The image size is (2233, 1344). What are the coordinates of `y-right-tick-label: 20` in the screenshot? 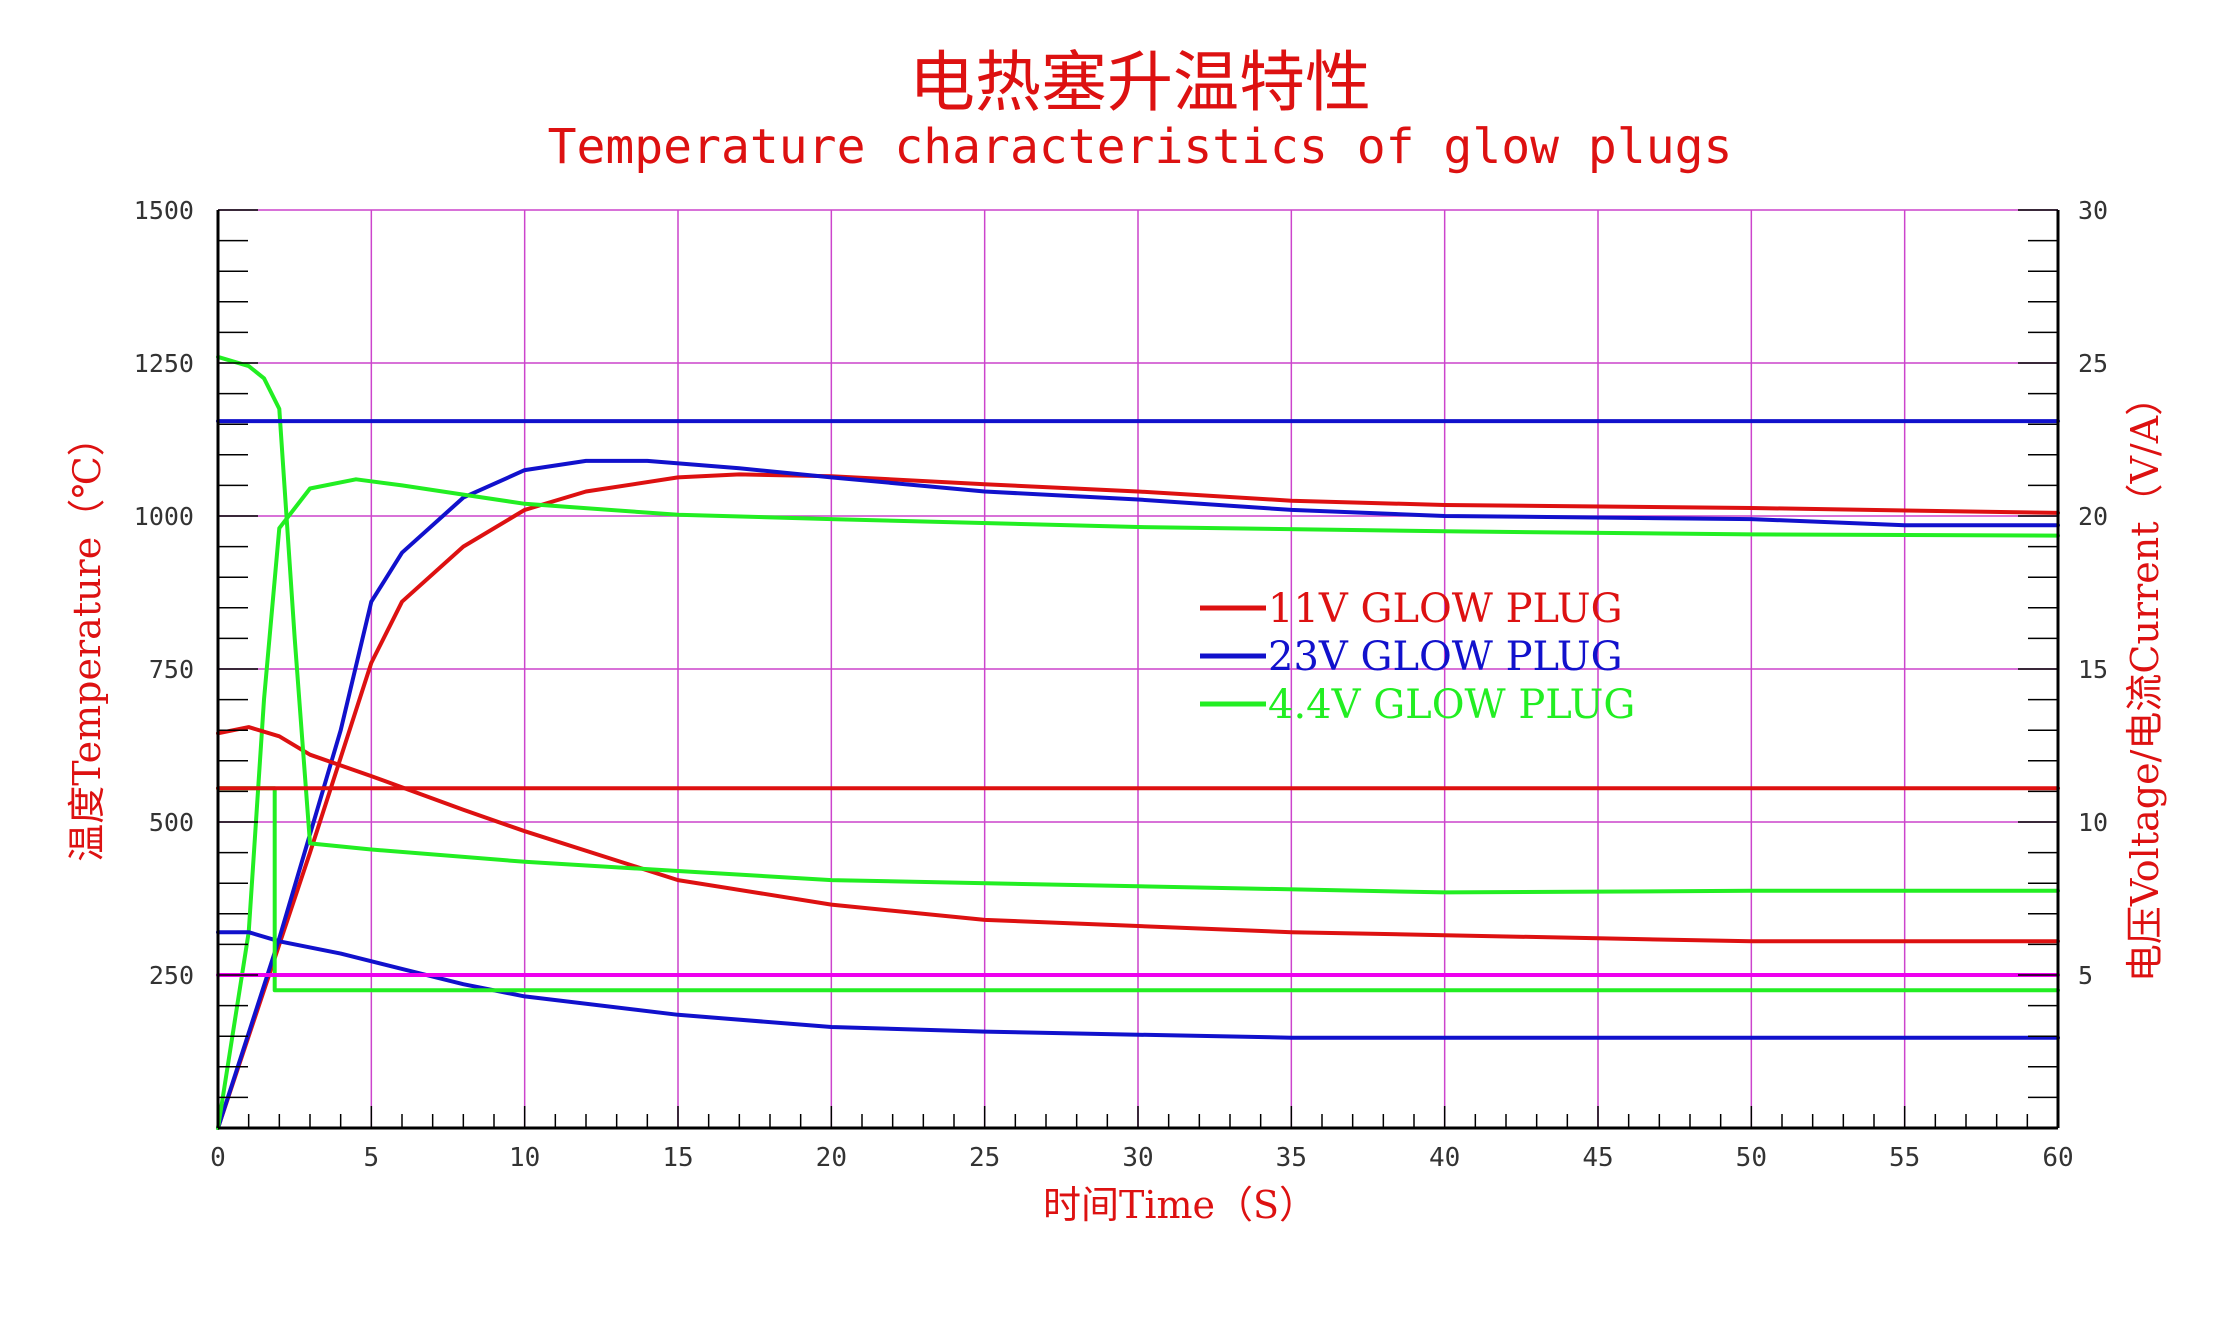 It's located at (2093, 516).